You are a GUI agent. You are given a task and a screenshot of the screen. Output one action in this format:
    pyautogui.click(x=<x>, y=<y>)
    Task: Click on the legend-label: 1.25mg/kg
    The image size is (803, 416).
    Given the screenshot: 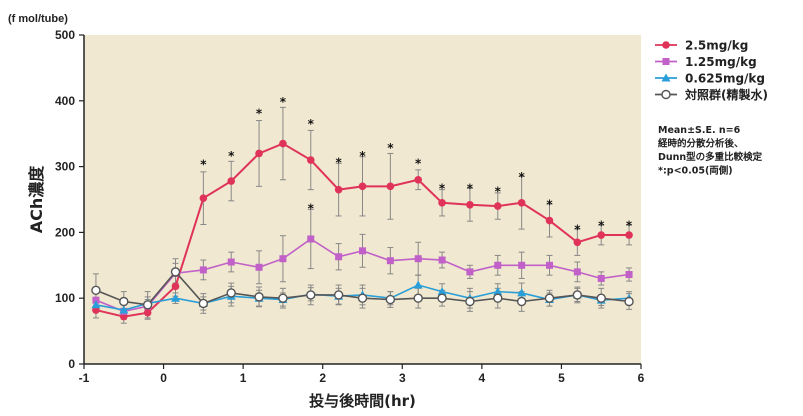 What is the action you would take?
    pyautogui.click(x=721, y=62)
    